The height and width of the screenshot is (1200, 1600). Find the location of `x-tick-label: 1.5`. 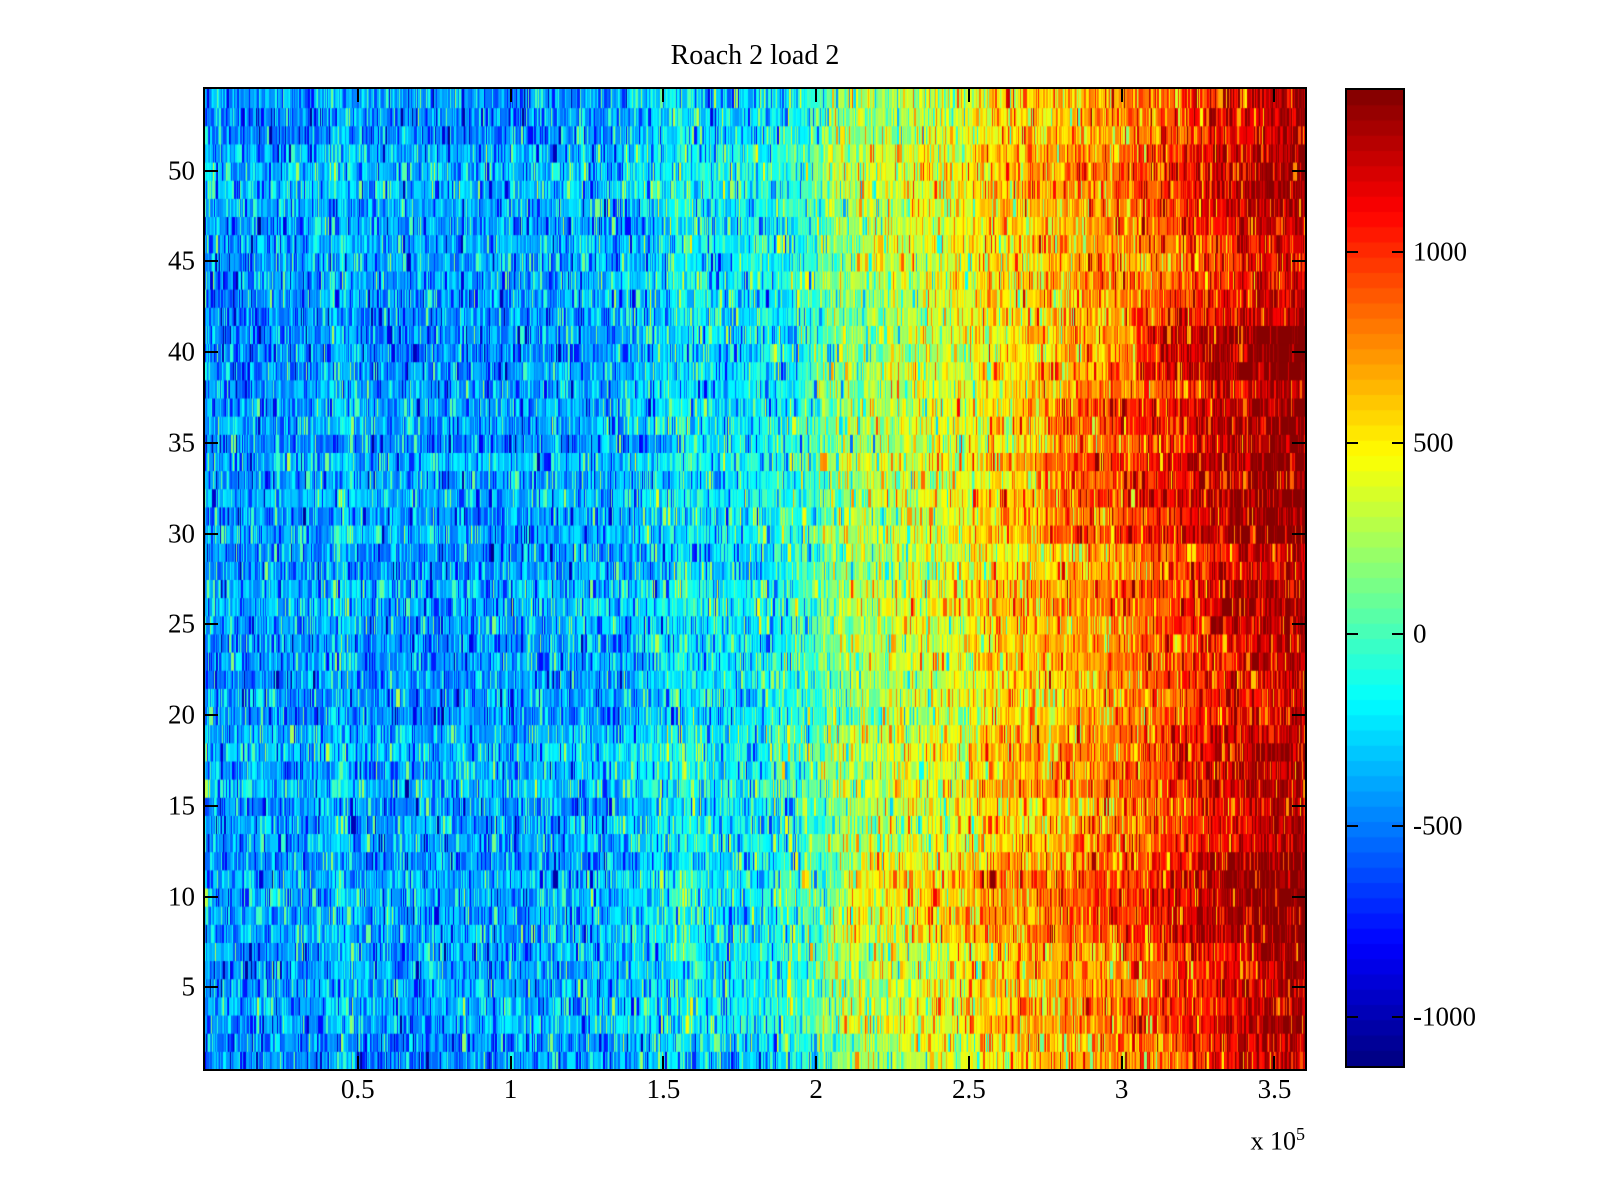

x-tick-label: 1.5 is located at coordinates (663, 1089).